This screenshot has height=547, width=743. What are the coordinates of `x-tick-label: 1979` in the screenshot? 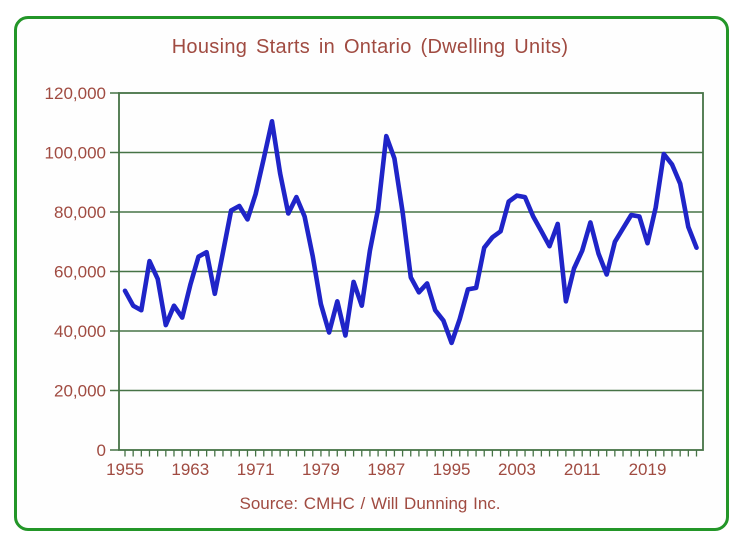 It's located at (321, 469).